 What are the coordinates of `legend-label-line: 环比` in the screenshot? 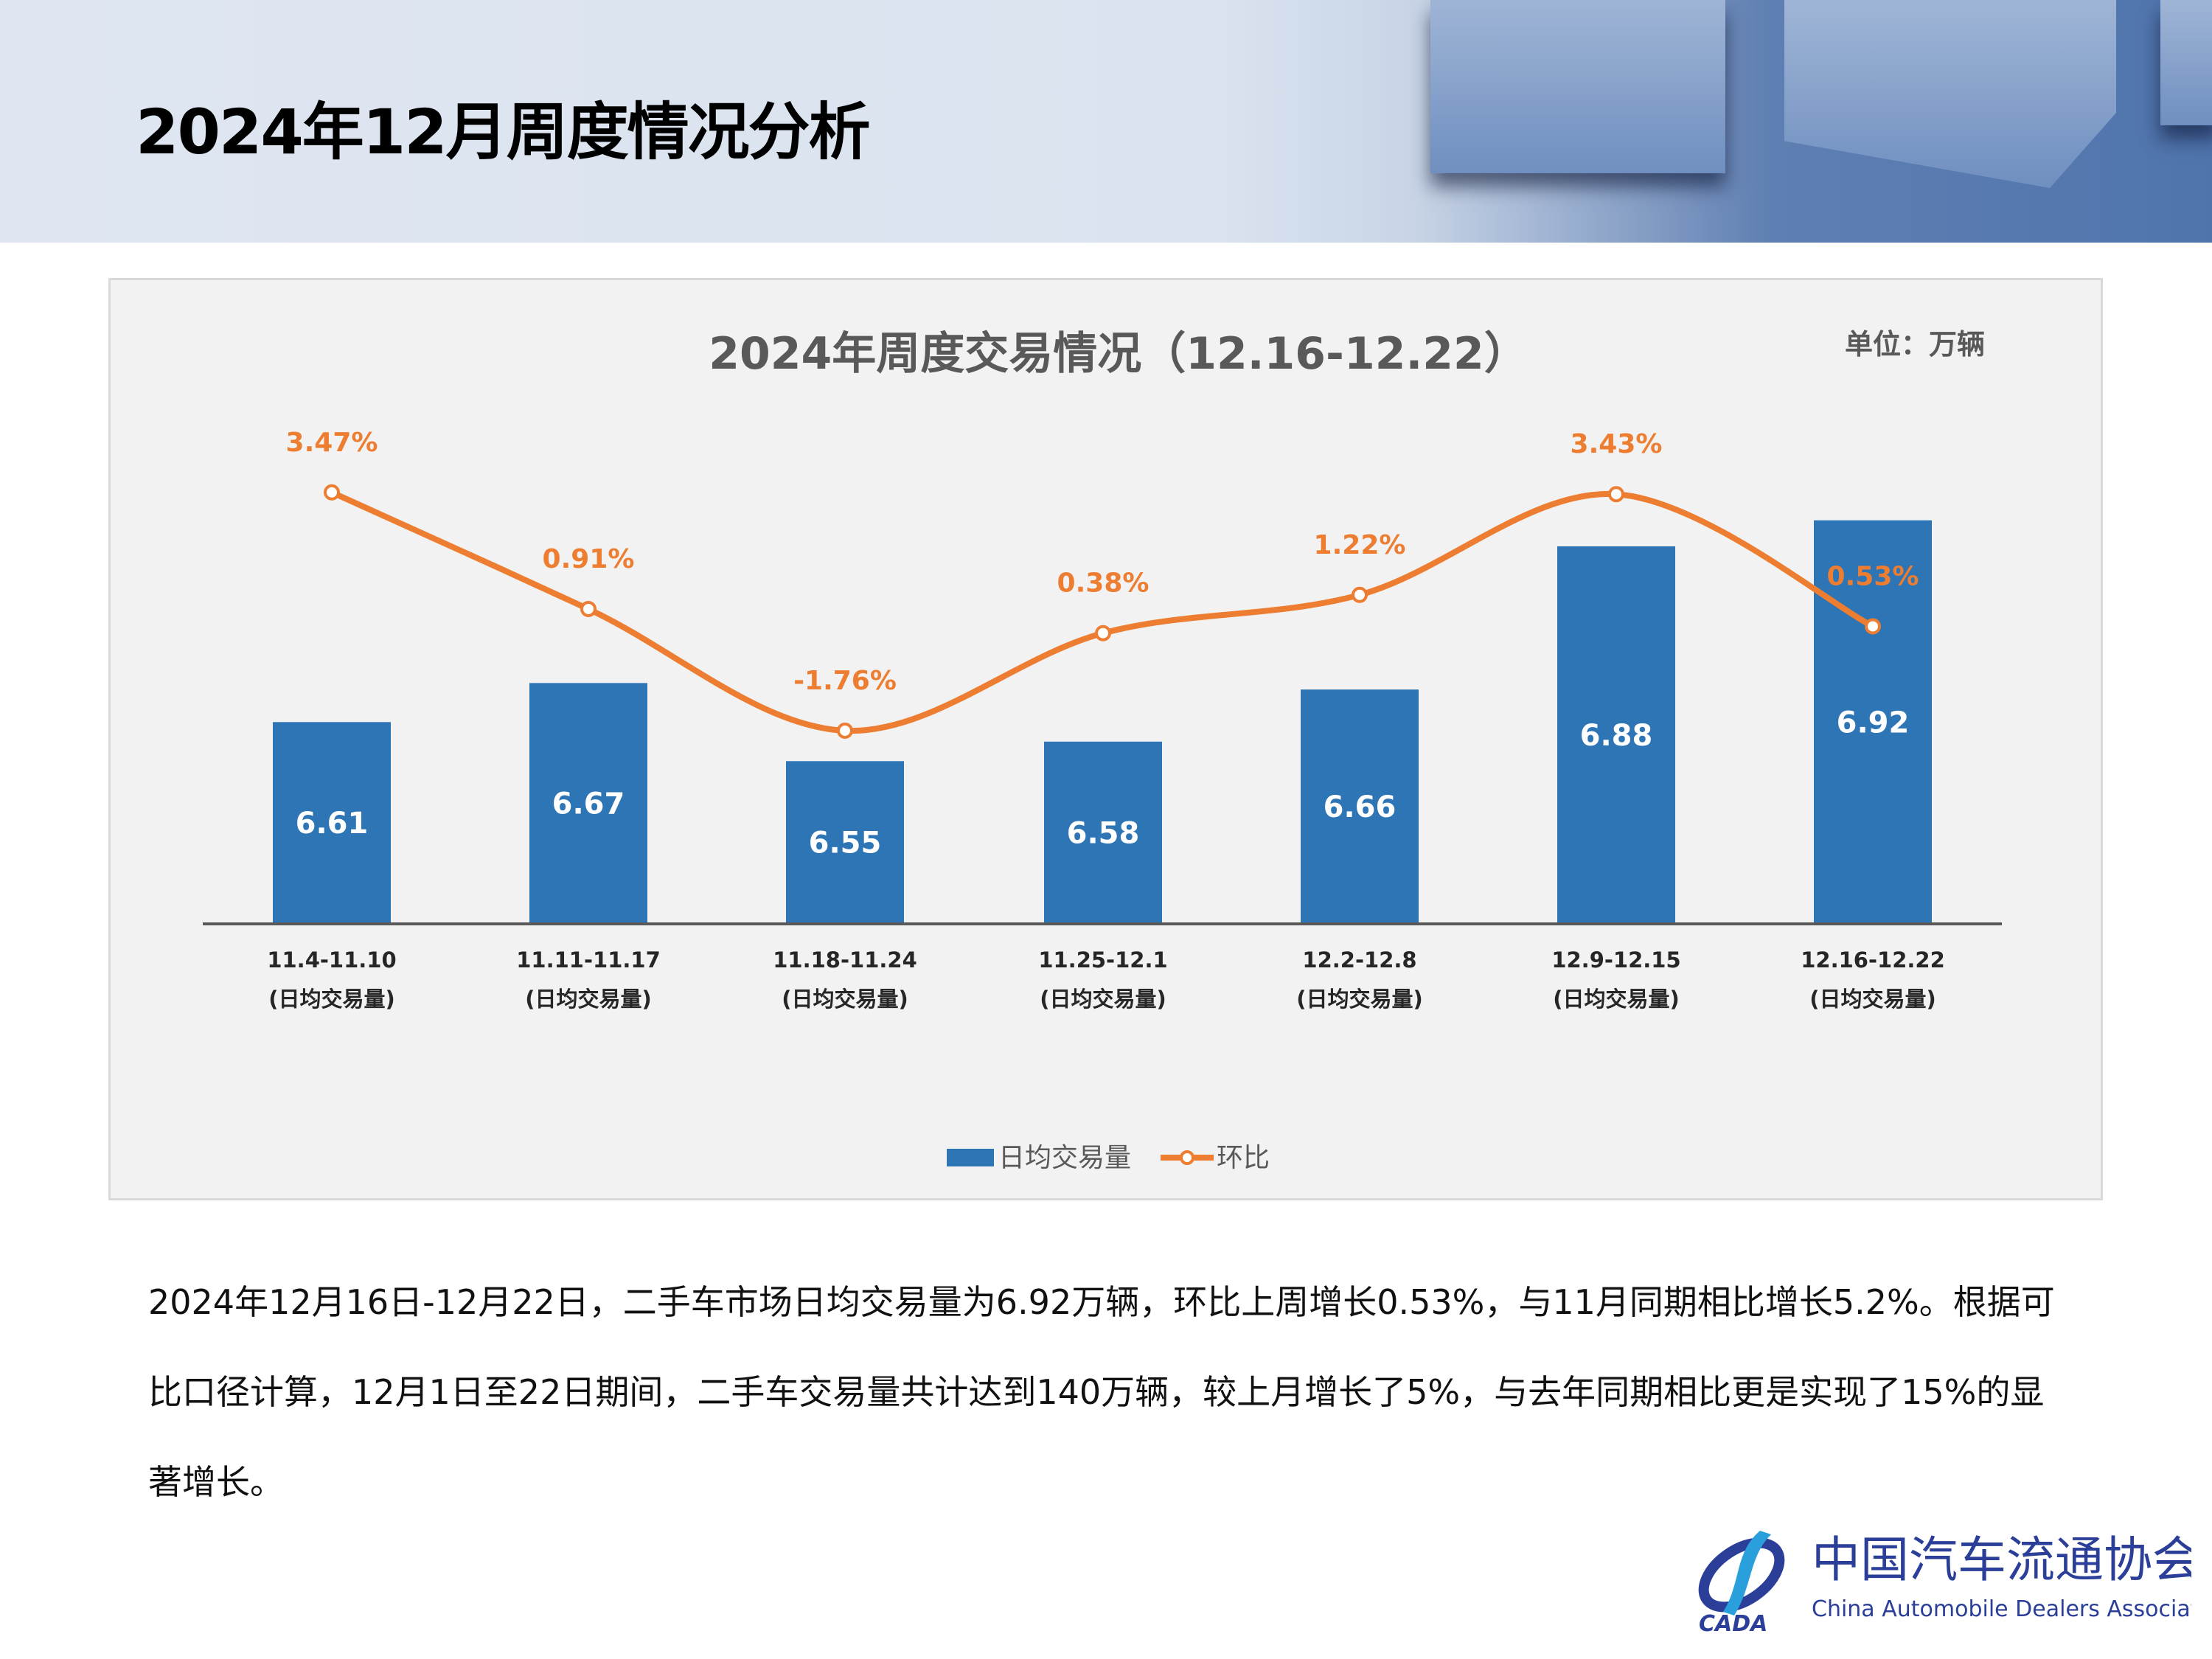 It's located at (1243, 1158).